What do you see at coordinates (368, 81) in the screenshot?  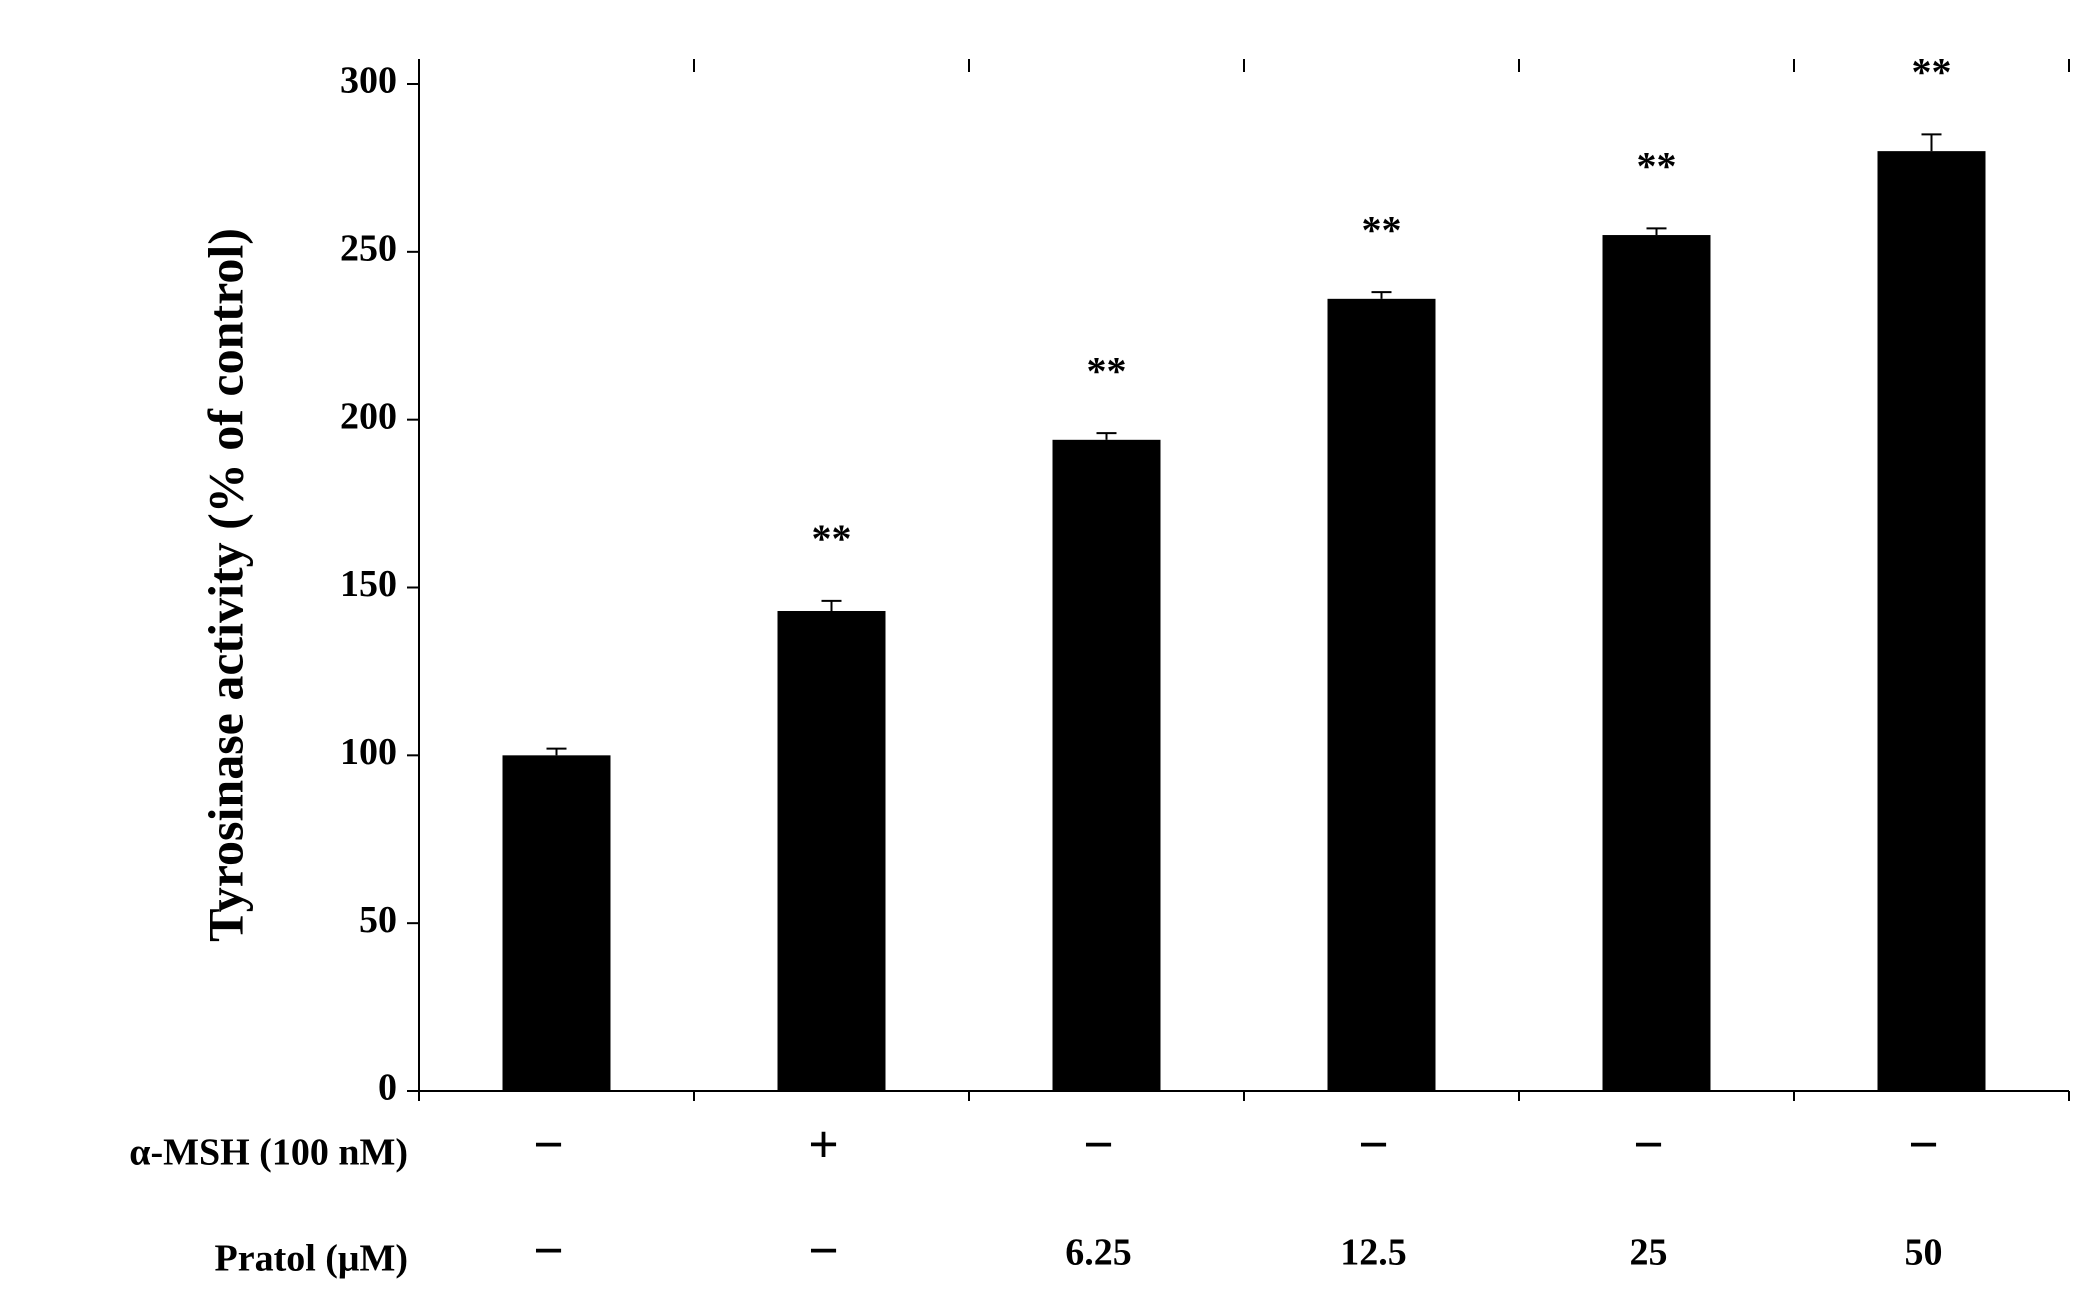 I see `y-tick-label: 300` at bounding box center [368, 81].